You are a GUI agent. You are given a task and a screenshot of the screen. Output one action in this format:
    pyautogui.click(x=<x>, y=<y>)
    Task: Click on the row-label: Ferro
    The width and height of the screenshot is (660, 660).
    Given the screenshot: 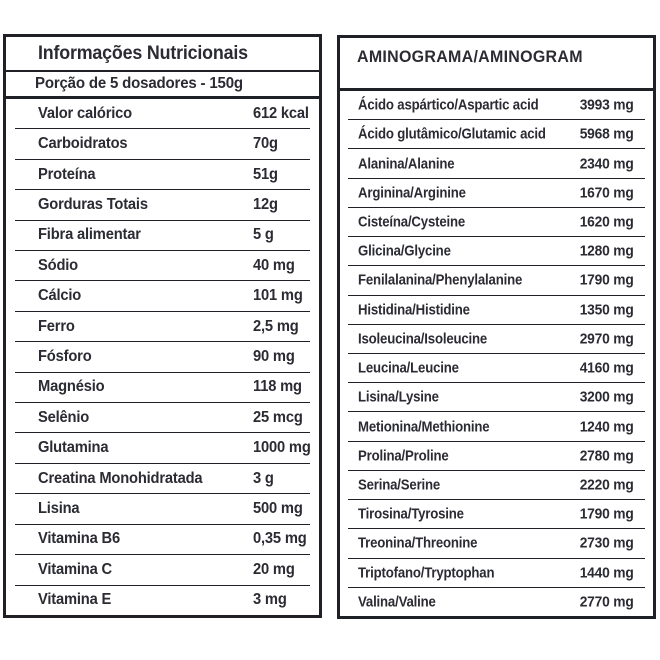 What is the action you would take?
    pyautogui.click(x=56, y=326)
    